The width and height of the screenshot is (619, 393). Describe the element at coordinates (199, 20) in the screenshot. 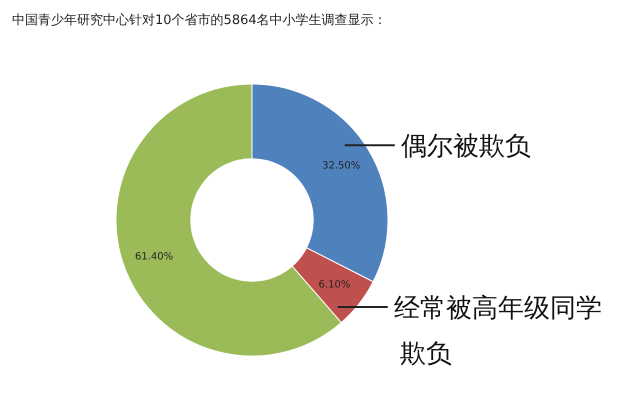

I see `chart-title: 中国青少年研究中心针对10个省市的5864名中小学生调查显示：` at that location.